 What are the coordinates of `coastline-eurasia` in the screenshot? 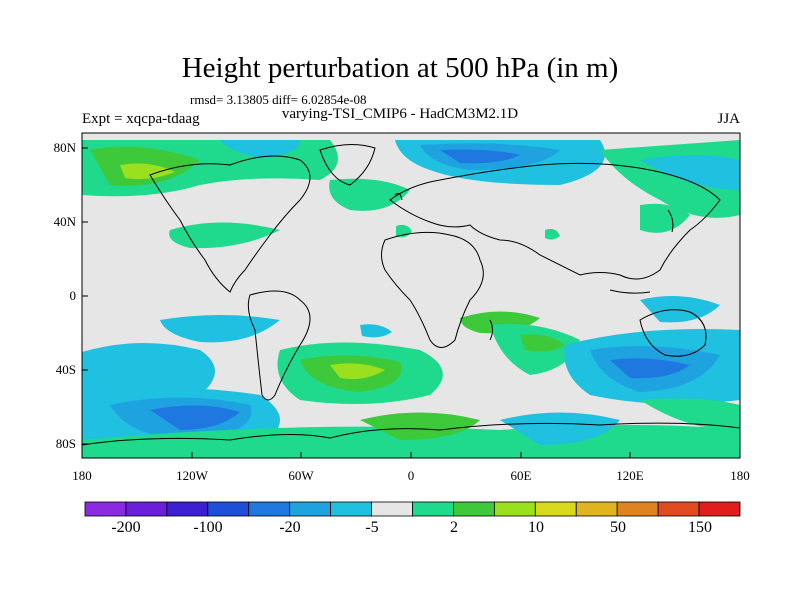 It's located at (555, 221).